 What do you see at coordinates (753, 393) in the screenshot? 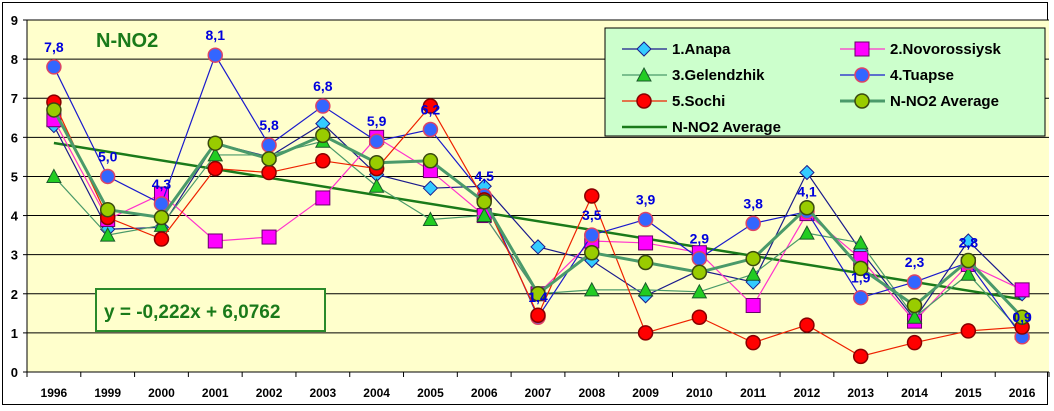
I see `x-tick-label: 2011` at bounding box center [753, 393].